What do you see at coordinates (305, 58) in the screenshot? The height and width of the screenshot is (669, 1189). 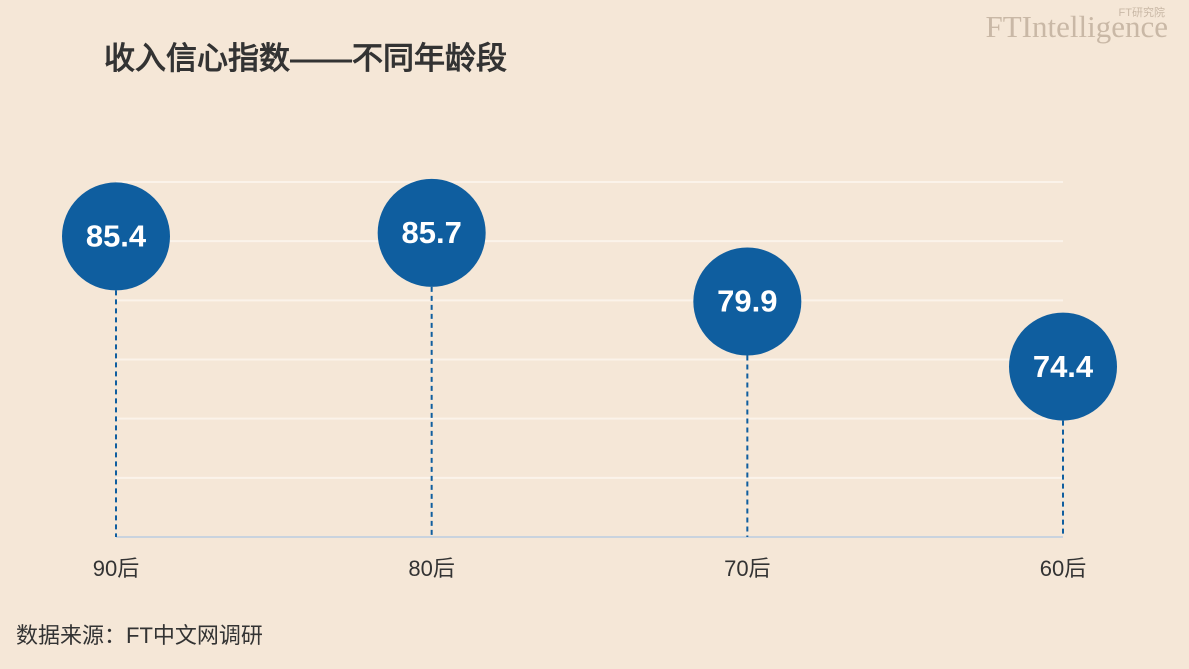 I see `chart-title: 收入信心指数——不同年龄段` at bounding box center [305, 58].